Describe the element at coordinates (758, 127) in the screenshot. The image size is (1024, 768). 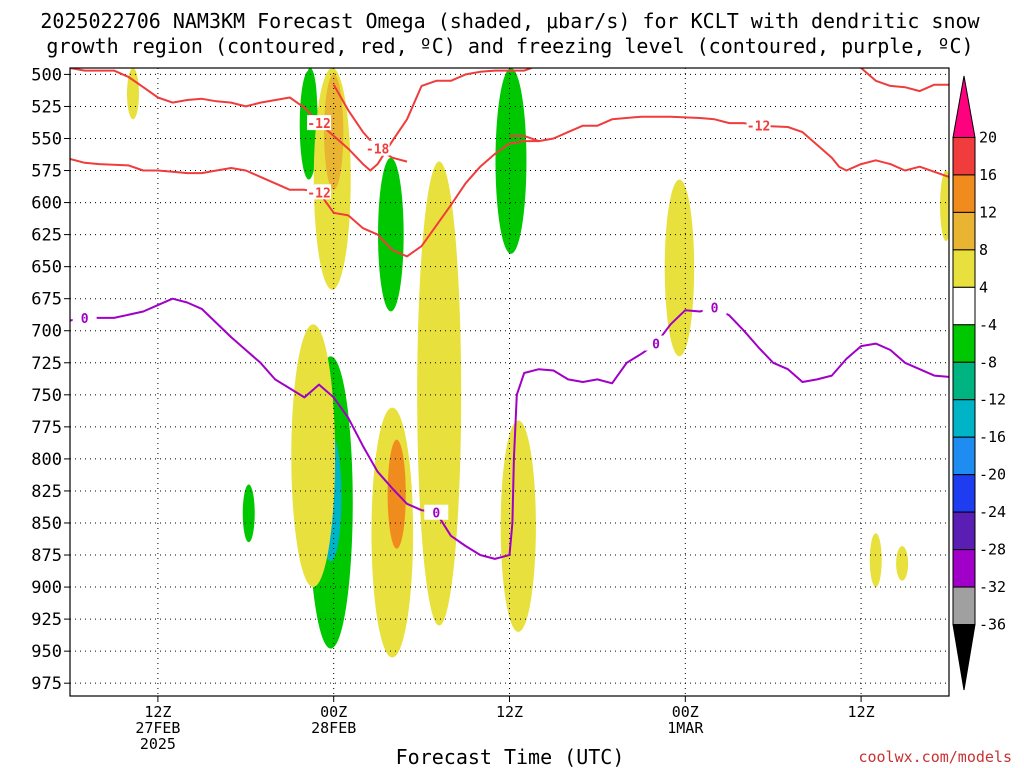
I see `contour-label-dgz_minus12_middle-0: -12` at that location.